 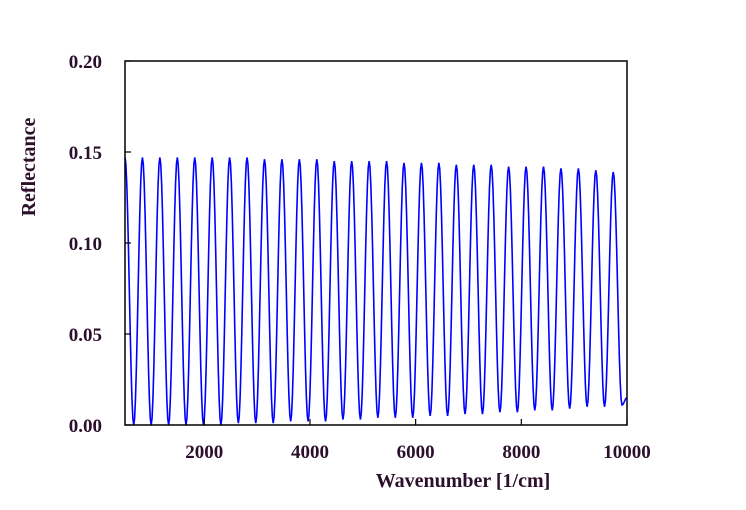 What do you see at coordinates (85, 426) in the screenshot?
I see `y-tick-label: 0.00` at bounding box center [85, 426].